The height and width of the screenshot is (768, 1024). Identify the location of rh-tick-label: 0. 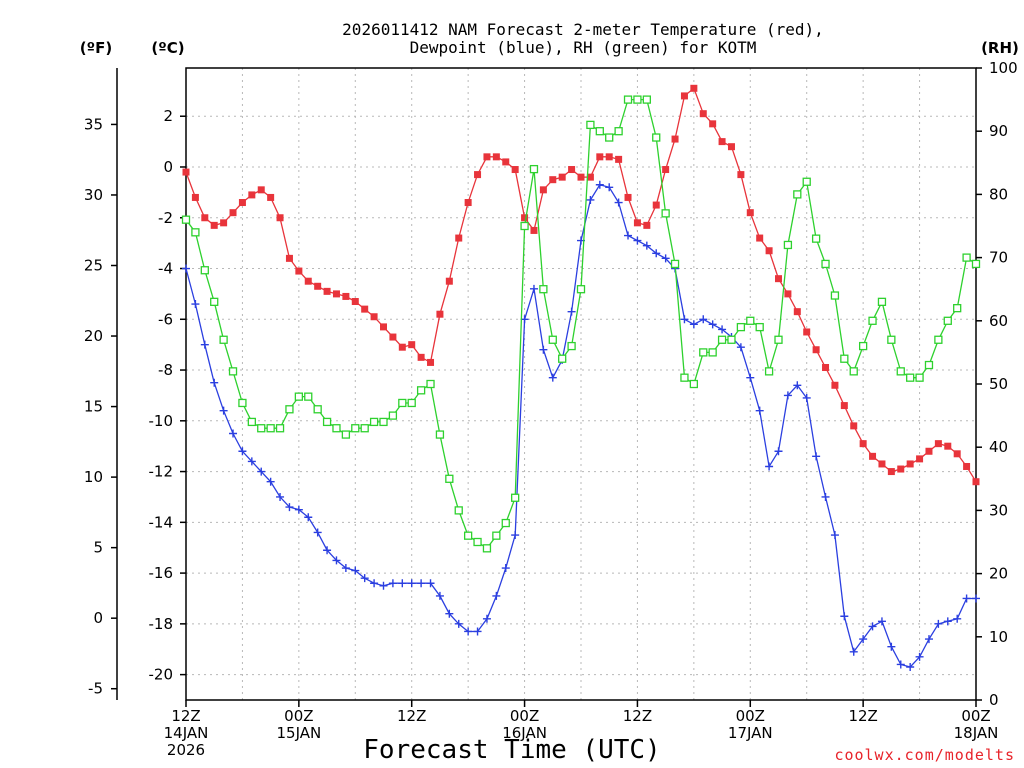
(994, 700).